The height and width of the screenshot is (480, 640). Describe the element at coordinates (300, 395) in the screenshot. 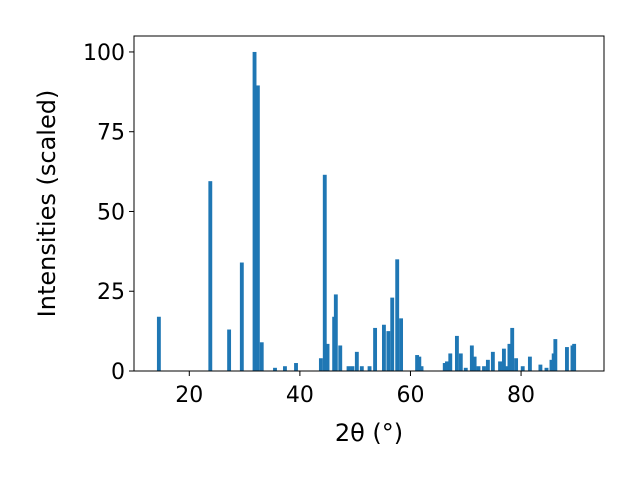

I see `x-tick-label: 40` at that location.